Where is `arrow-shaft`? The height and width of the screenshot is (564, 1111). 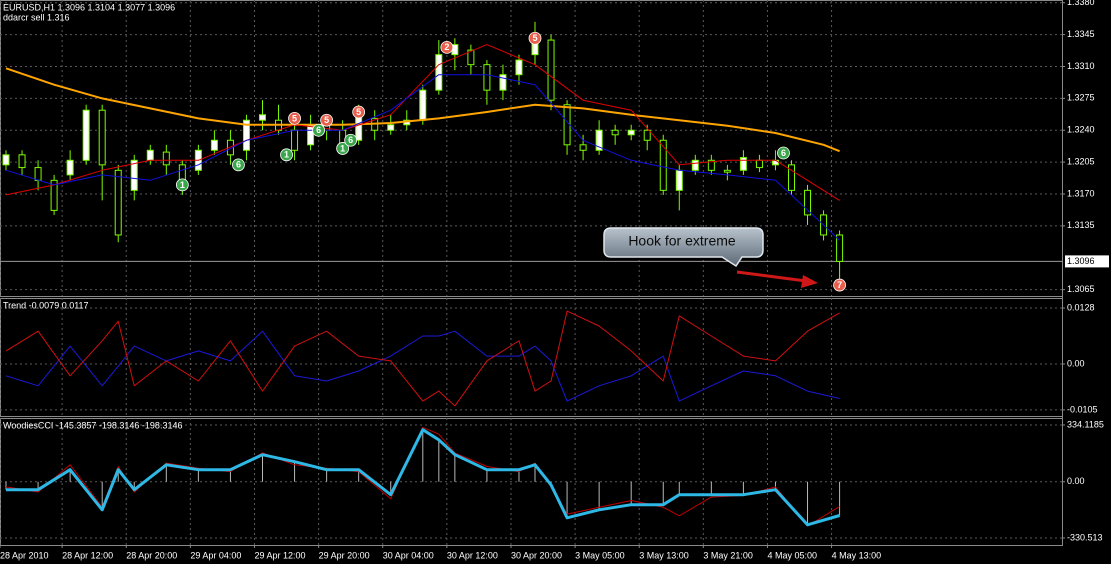
arrow-shaft is located at coordinates (771, 276).